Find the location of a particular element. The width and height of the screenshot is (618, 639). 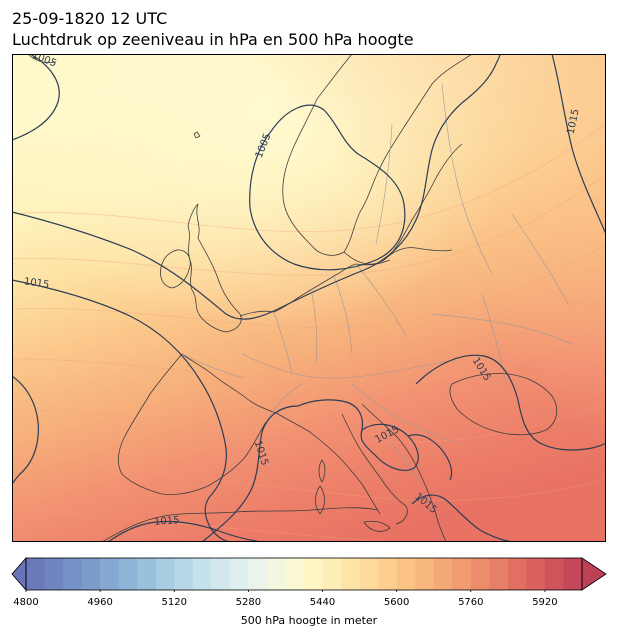

isobar-label-3: 1015 is located at coordinates (574, 121).